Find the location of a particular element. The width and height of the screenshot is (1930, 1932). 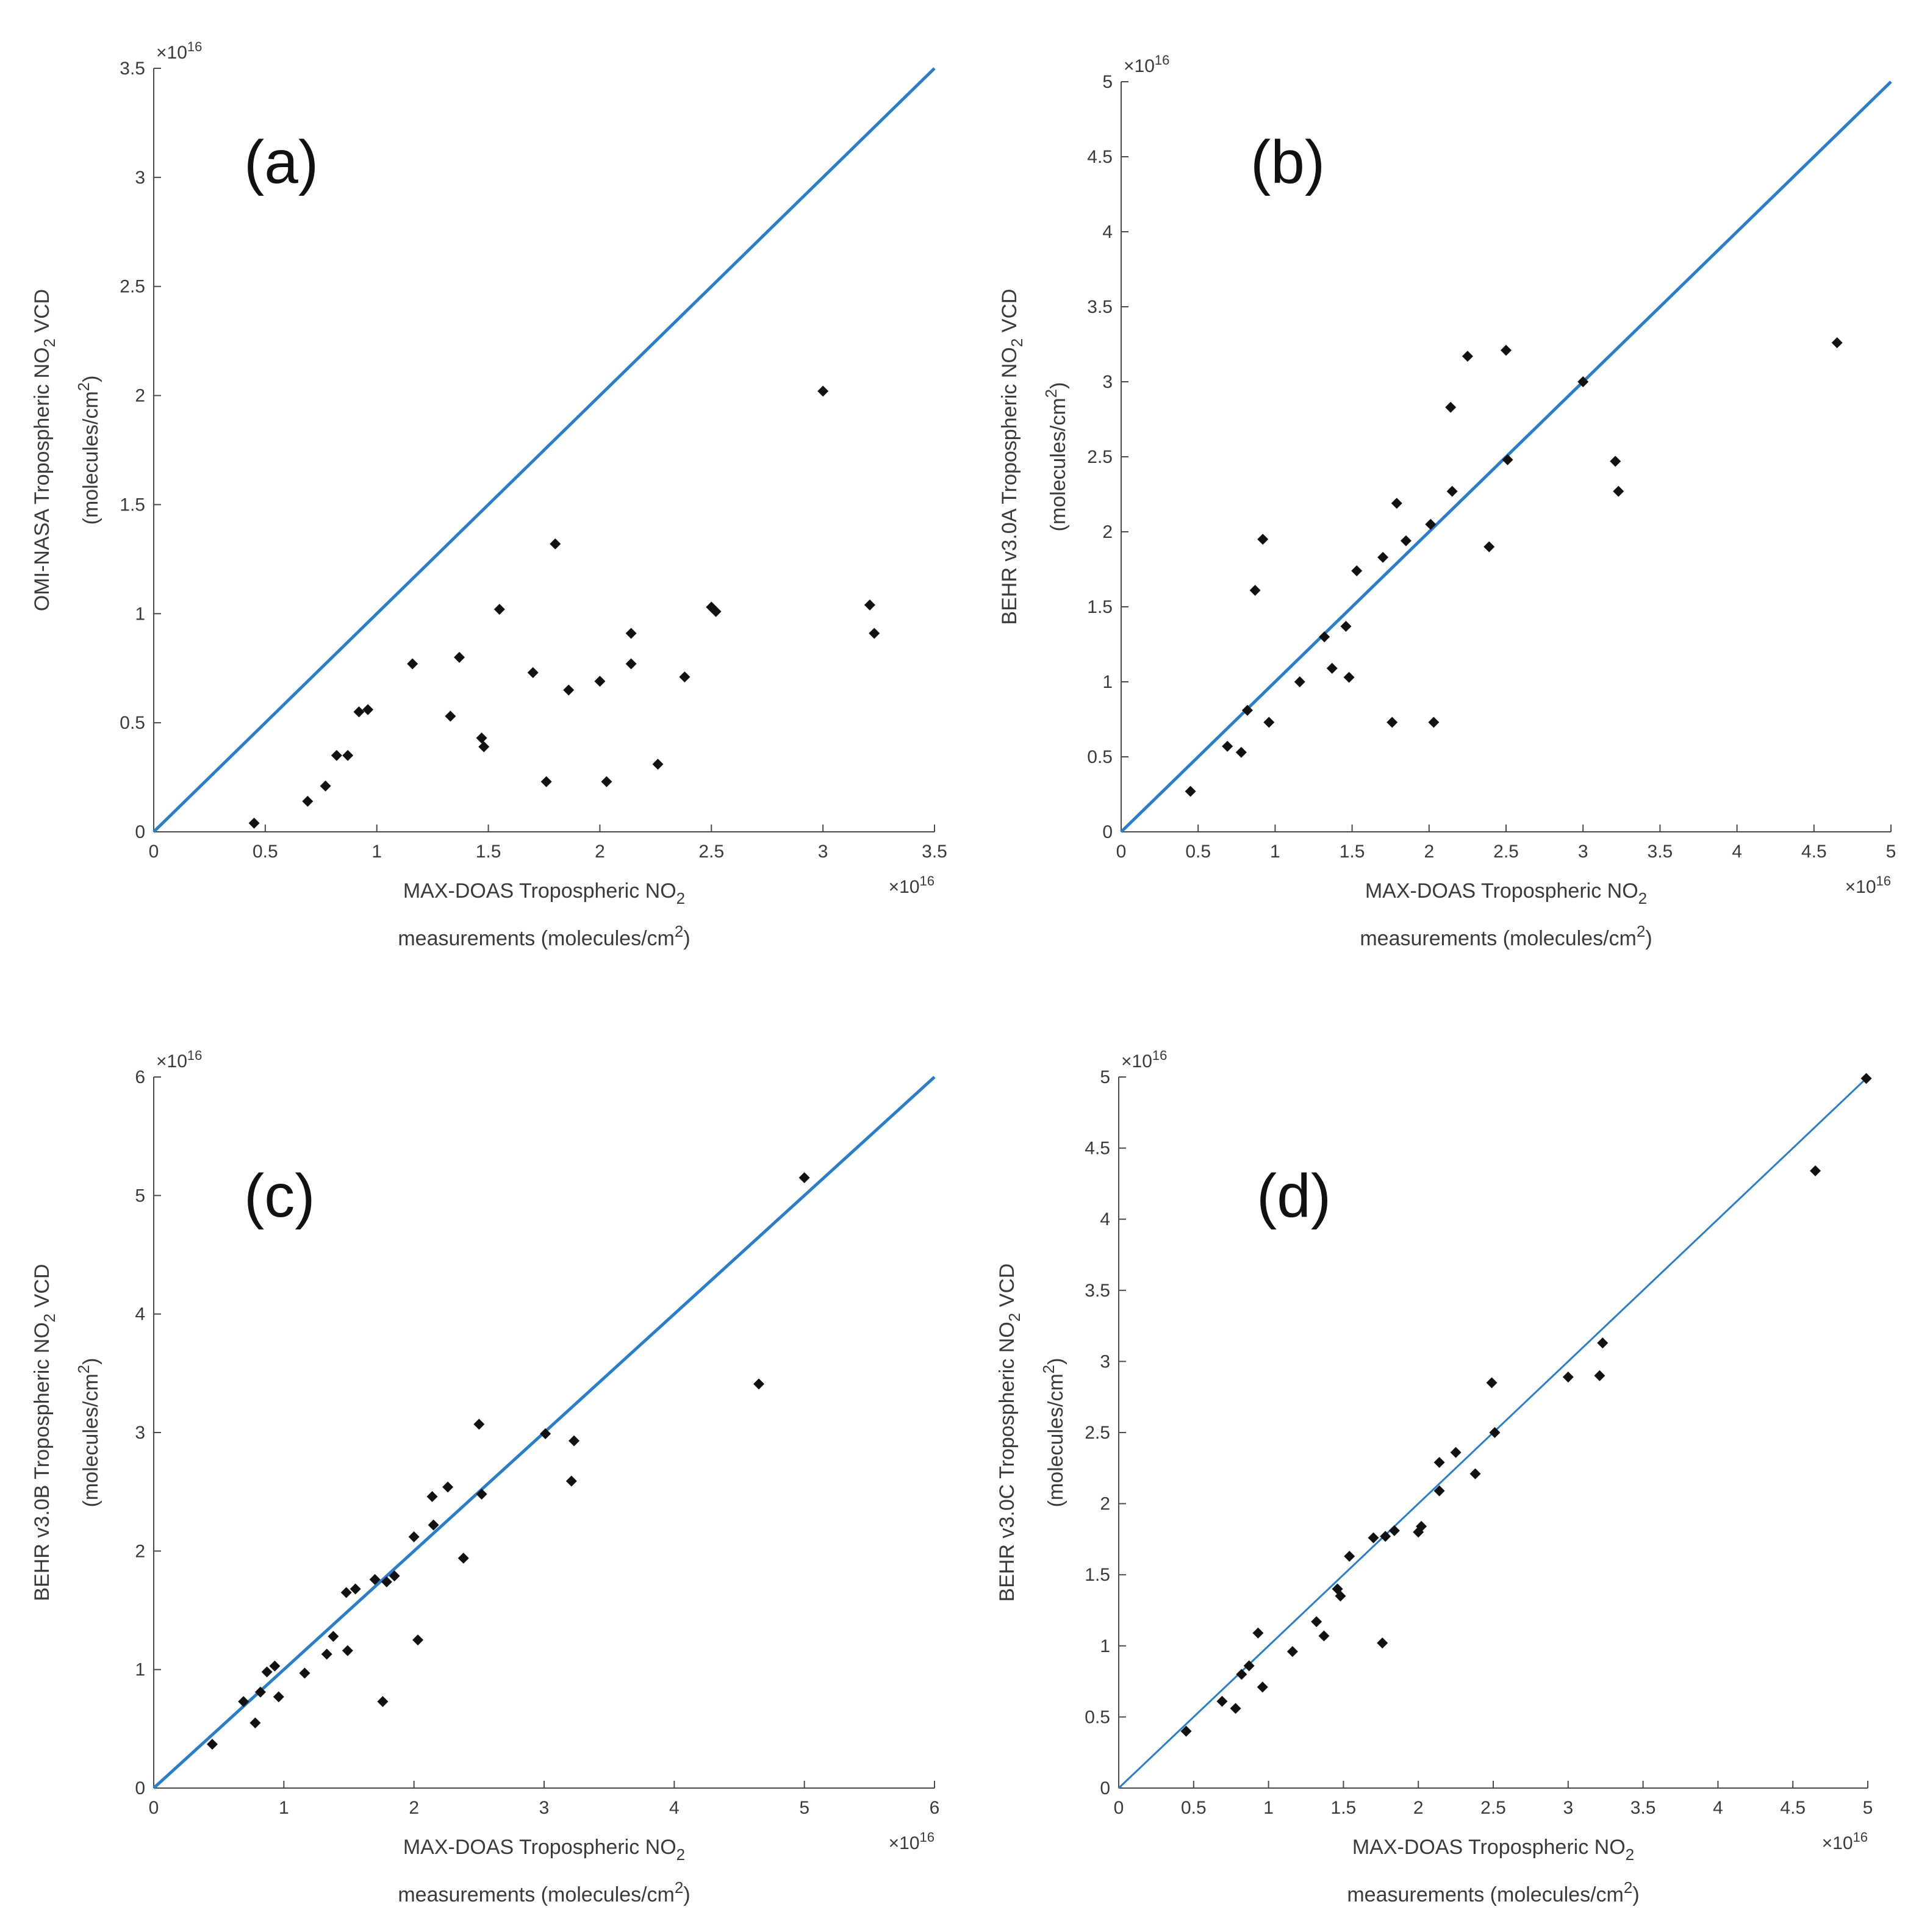

x-tick-label: 3 is located at coordinates (1568, 1808).